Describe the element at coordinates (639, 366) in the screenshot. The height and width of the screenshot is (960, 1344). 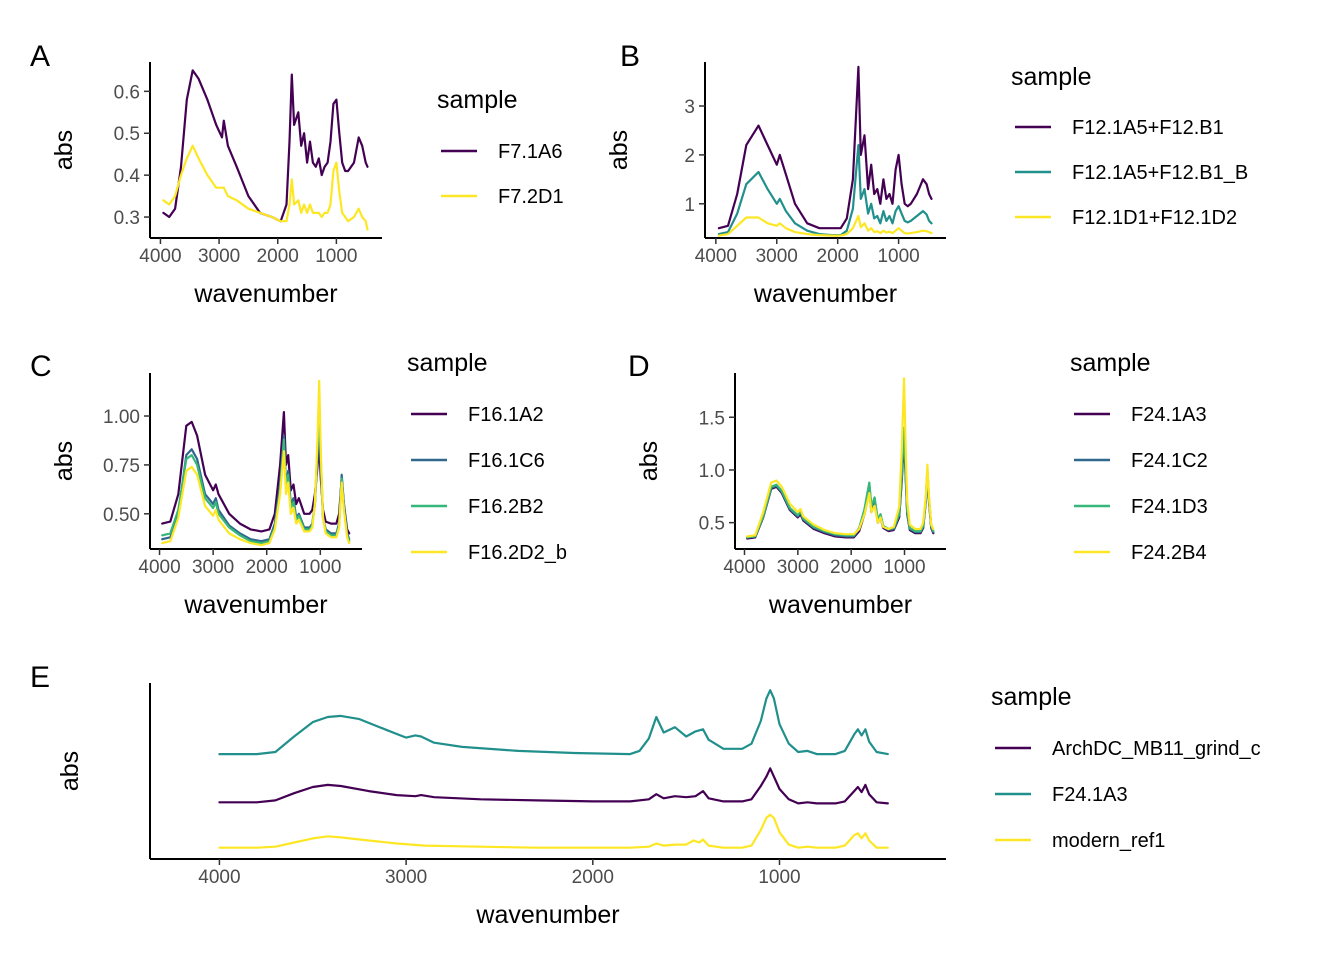
I see `panel-tag: D` at that location.